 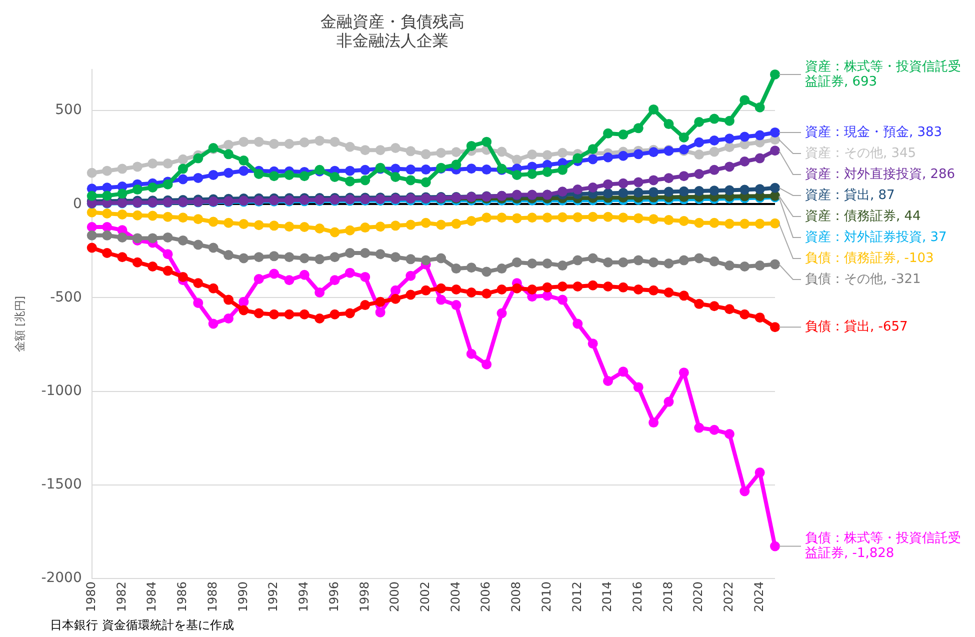 What do you see at coordinates (856, 326) in the screenshot?
I see `text: 負債：貸出, -657` at bounding box center [856, 326].